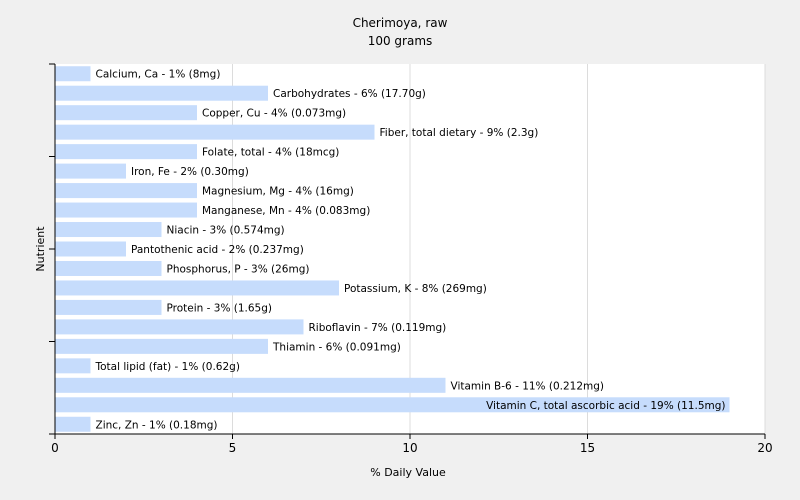  Describe the element at coordinates (378, 328) in the screenshot. I see `bar-label: Riboflavin - 7% (0.119mg)` at that location.